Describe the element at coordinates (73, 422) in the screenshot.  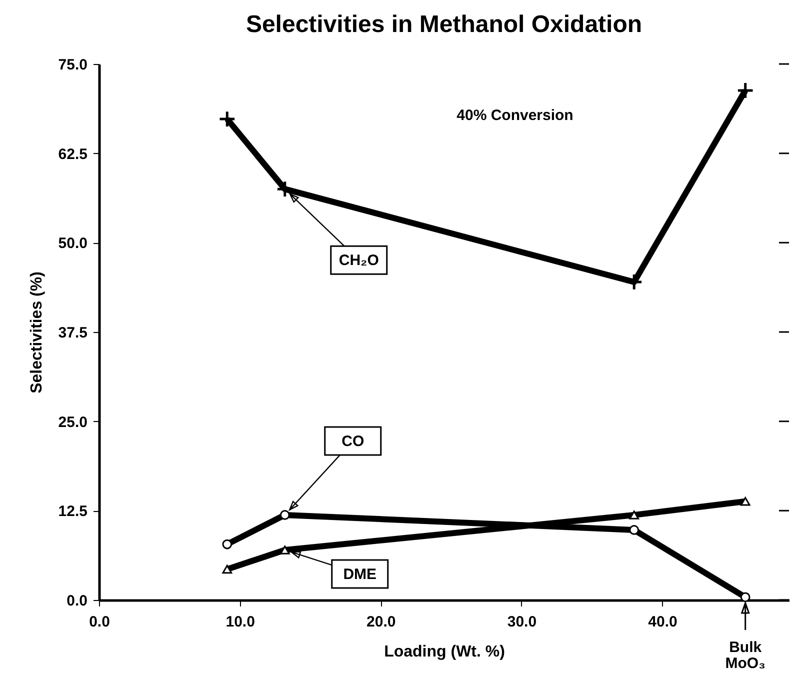
I see `y-tick-label: 25.0` at that location.